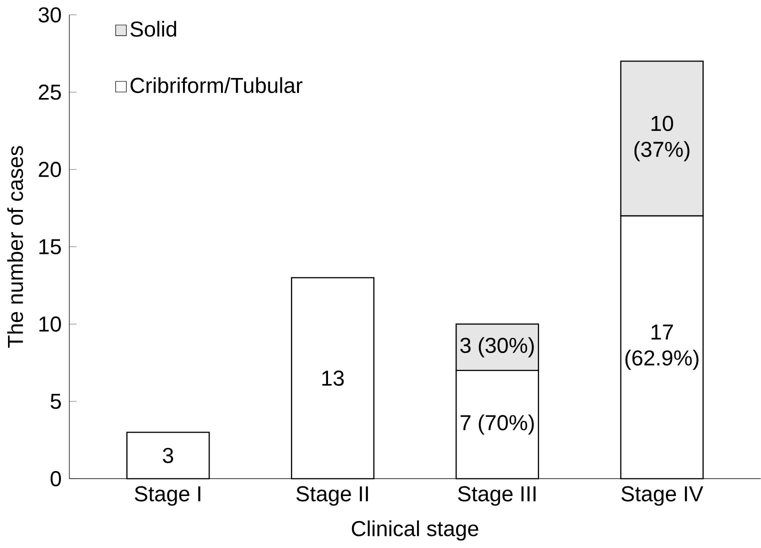  Describe the element at coordinates (15, 247) in the screenshot. I see `y-axis-title: The number of cases` at that location.